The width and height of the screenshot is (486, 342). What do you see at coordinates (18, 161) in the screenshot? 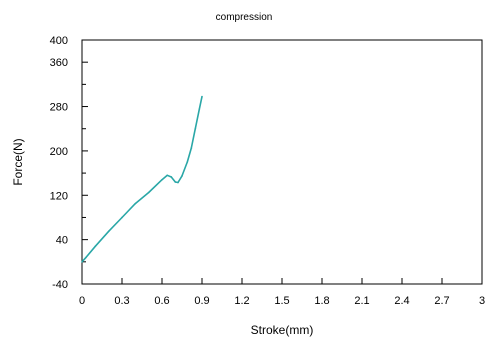
I see `y-axis-label: Force(N)` at bounding box center [18, 161].